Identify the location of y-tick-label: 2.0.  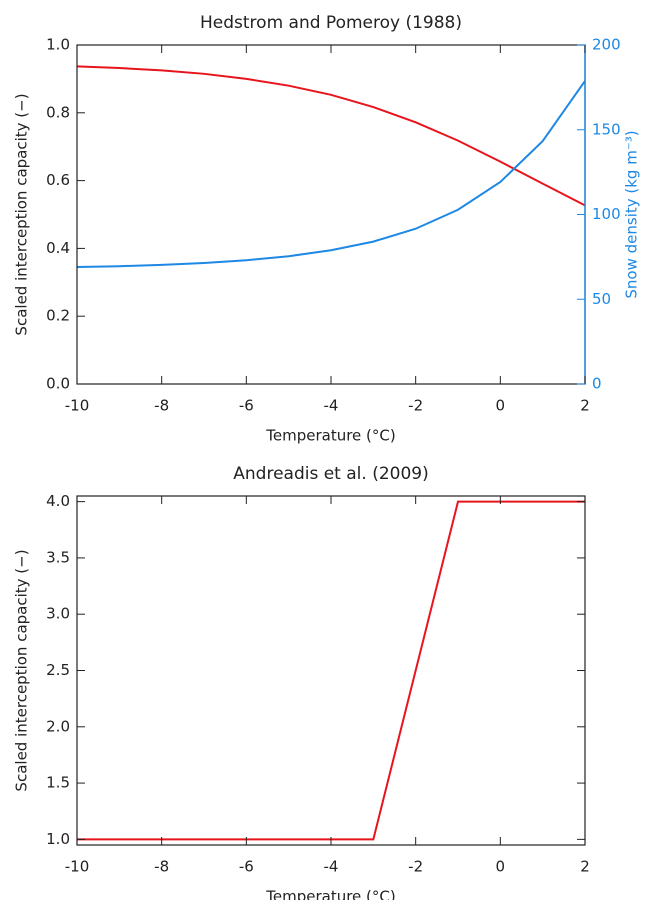
(58, 726).